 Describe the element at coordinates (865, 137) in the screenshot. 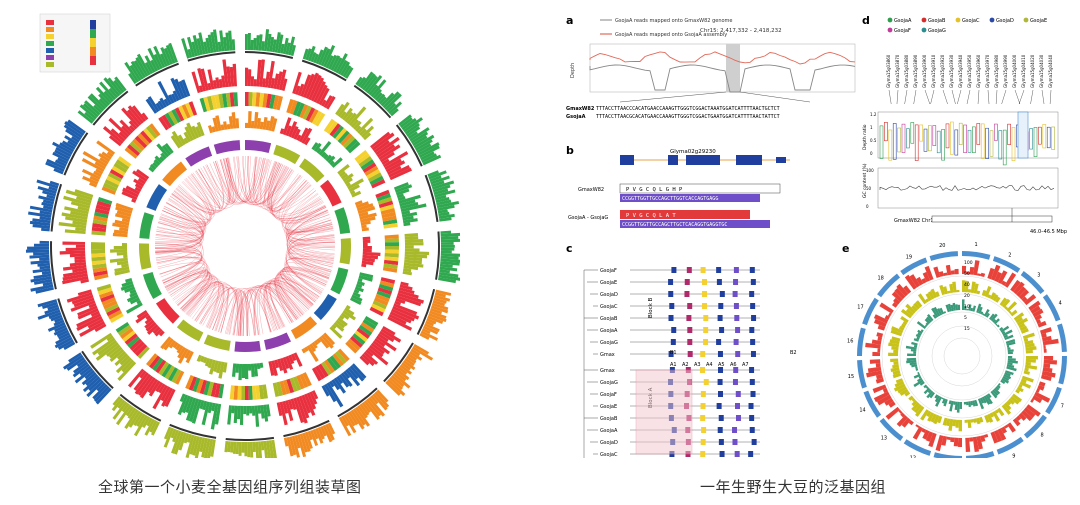

I see `depth-ratio-label: Depth ratio` at that location.